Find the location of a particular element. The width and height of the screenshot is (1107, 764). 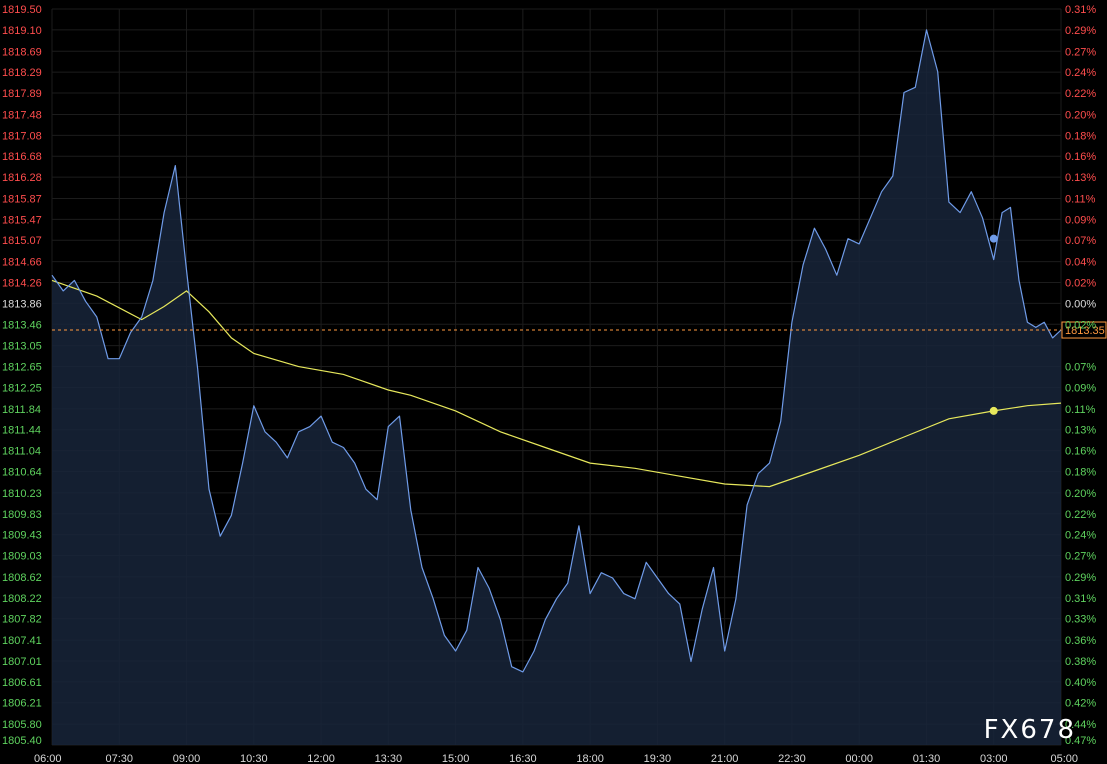

price-tick-label: 1811.04 is located at coordinates (21, 452).